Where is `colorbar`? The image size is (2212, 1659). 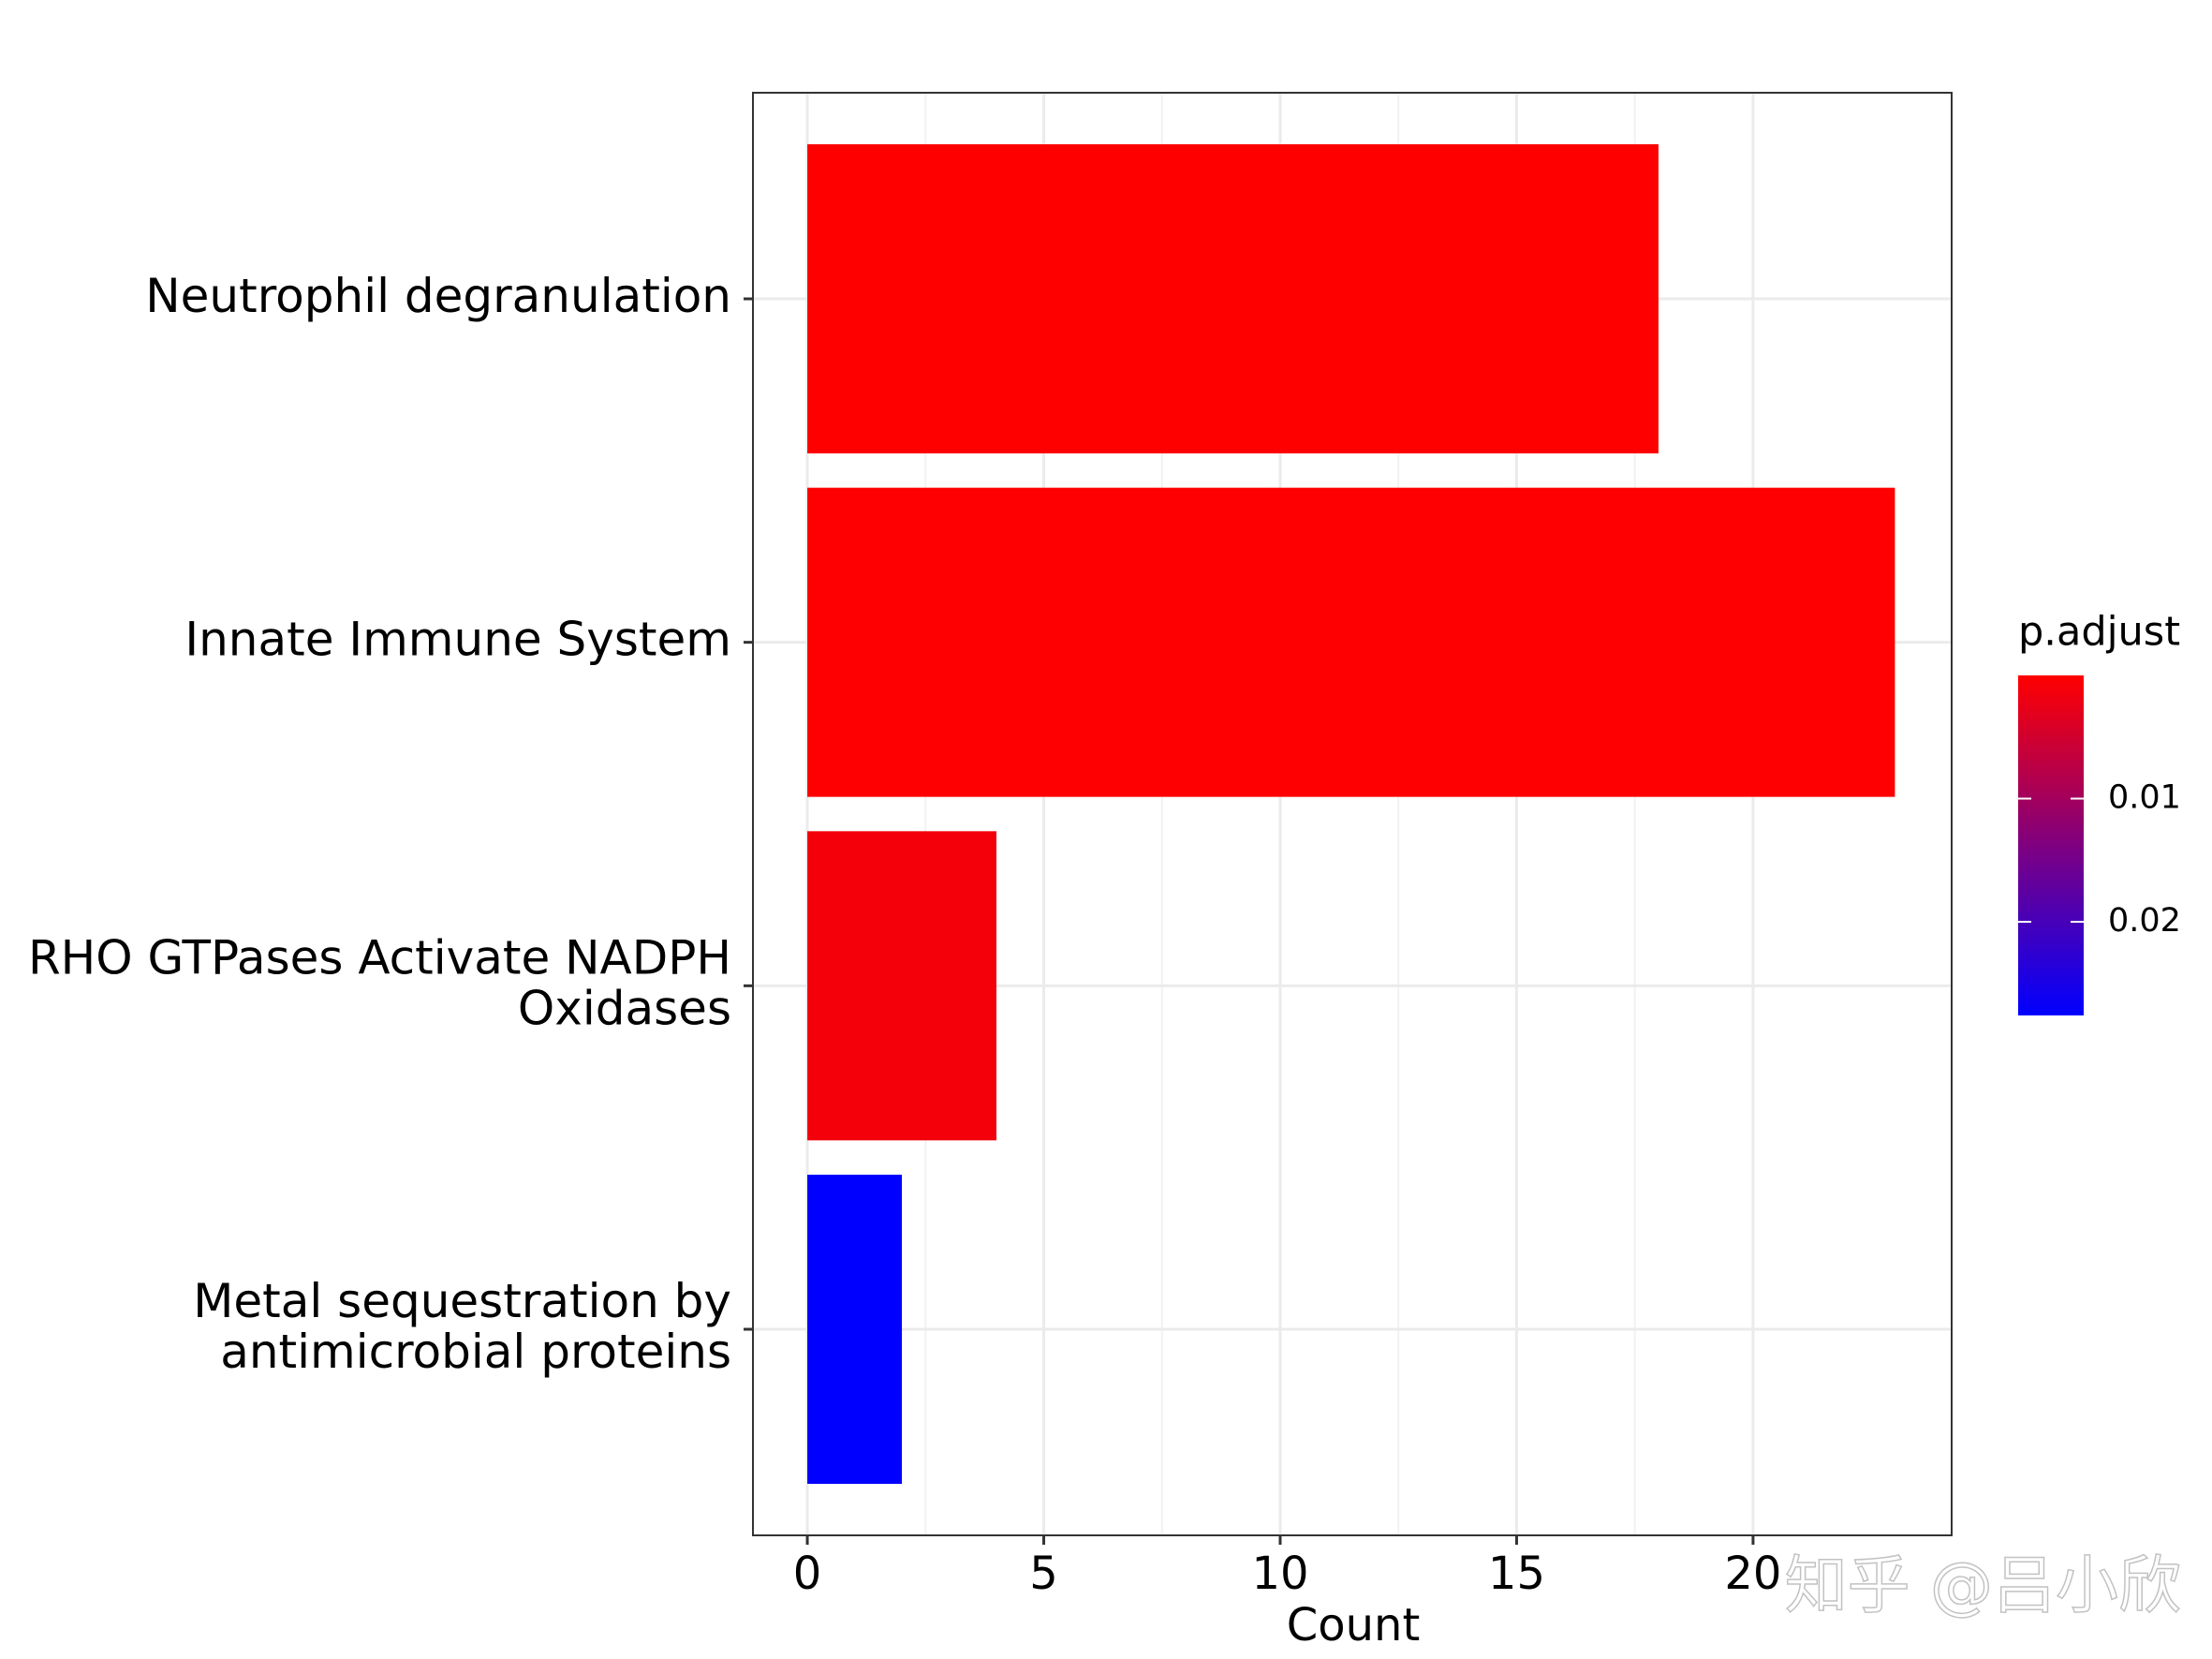
colorbar is located at coordinates (2051, 845).